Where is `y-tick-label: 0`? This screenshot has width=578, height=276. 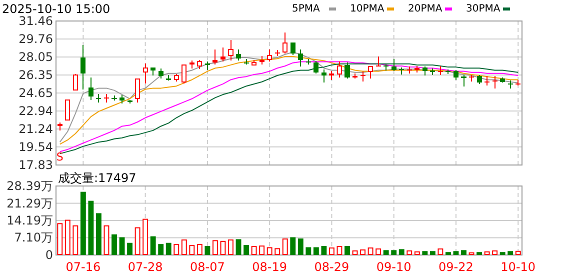
y-tick-label: 0 is located at coordinates (49, 255).